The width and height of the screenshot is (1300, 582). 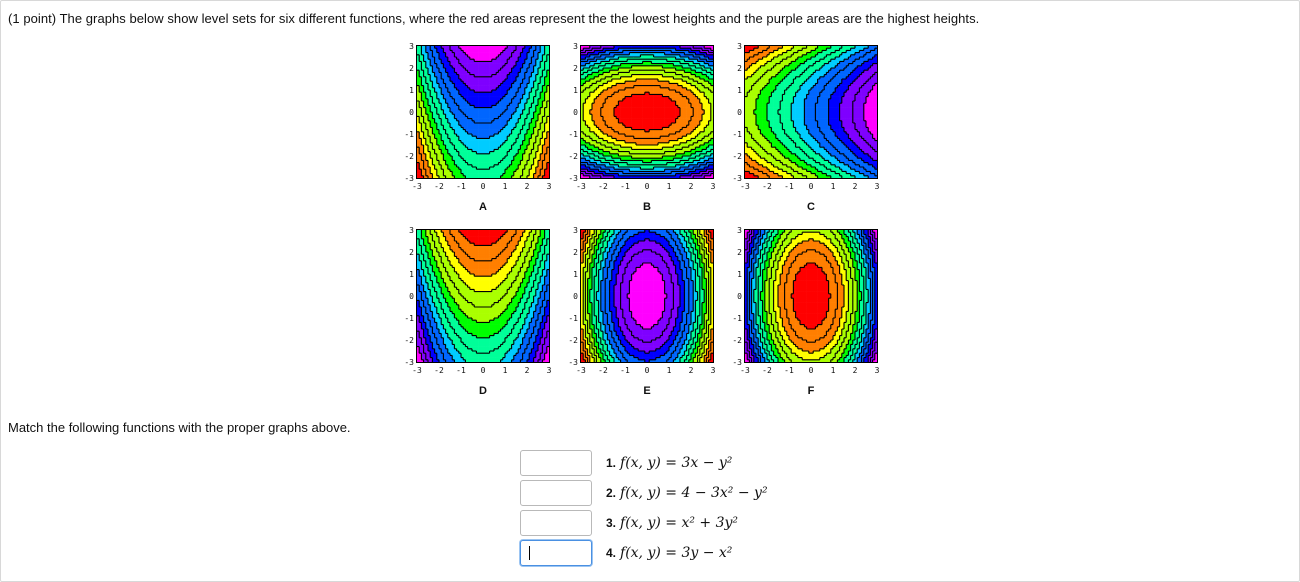 What do you see at coordinates (611, 463) in the screenshot?
I see `answer-number-1: 1.` at bounding box center [611, 463].